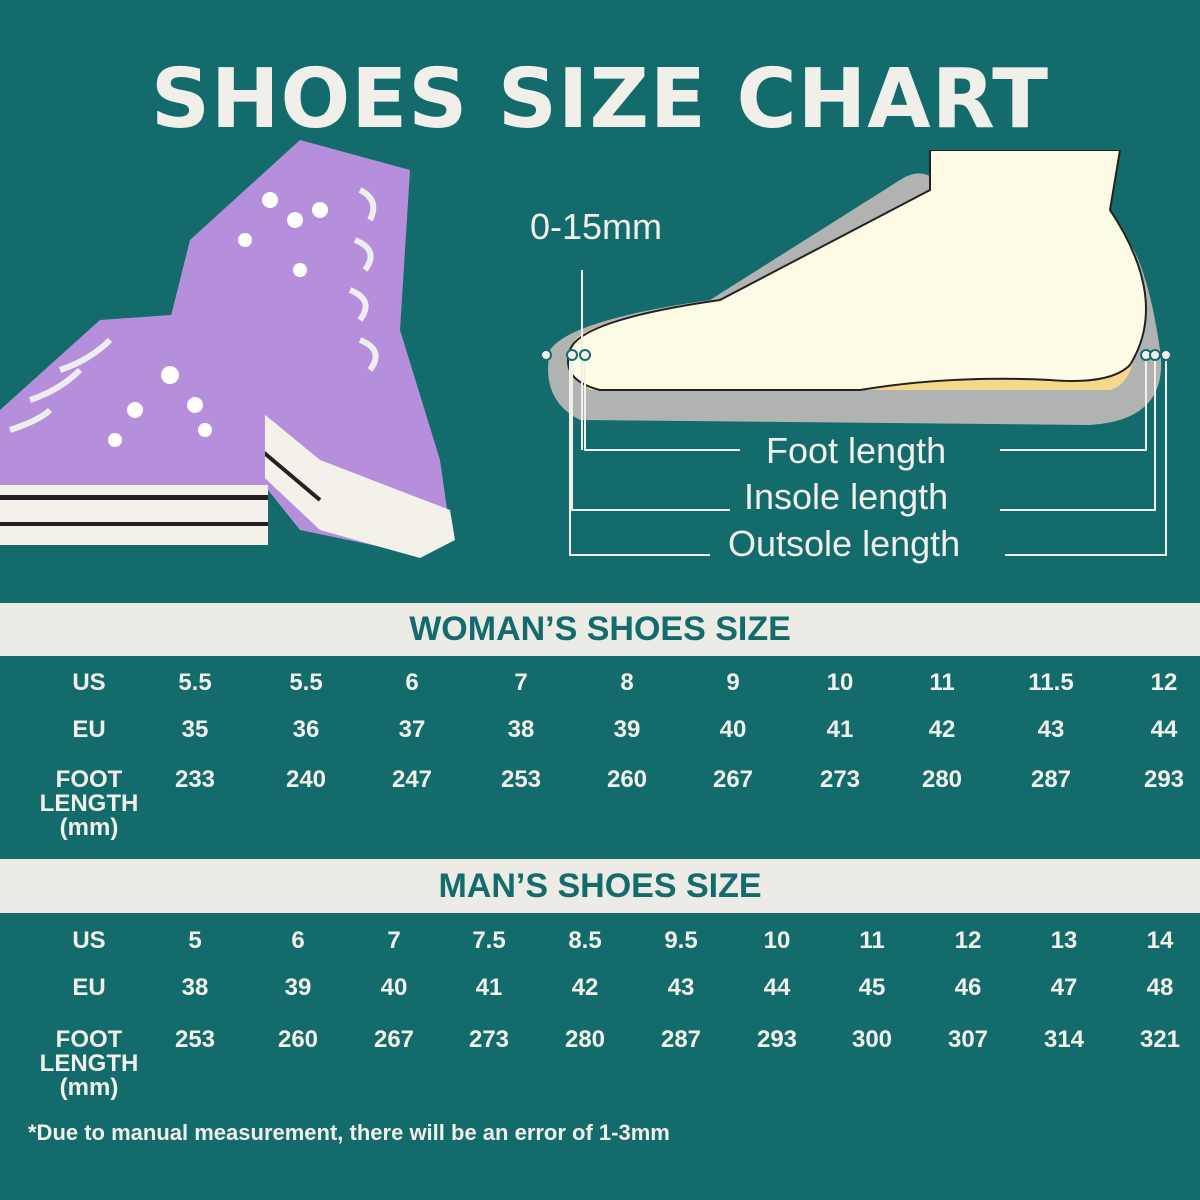  Describe the element at coordinates (1160, 987) in the screenshot. I see `size-cell-eu: 48` at that location.